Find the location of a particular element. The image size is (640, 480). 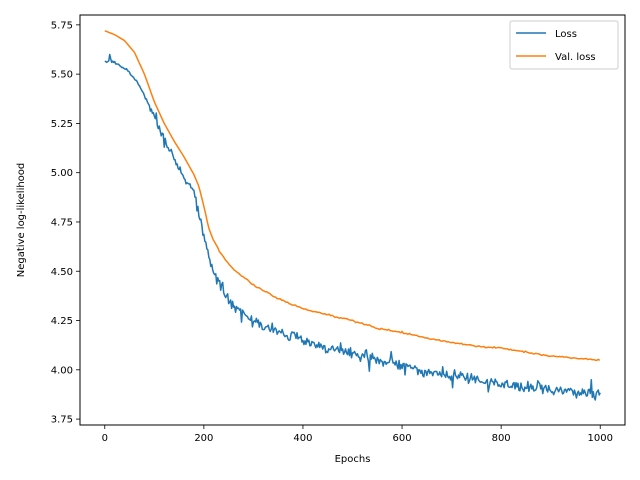

y-tick-label: 4.25 is located at coordinates (62, 321).